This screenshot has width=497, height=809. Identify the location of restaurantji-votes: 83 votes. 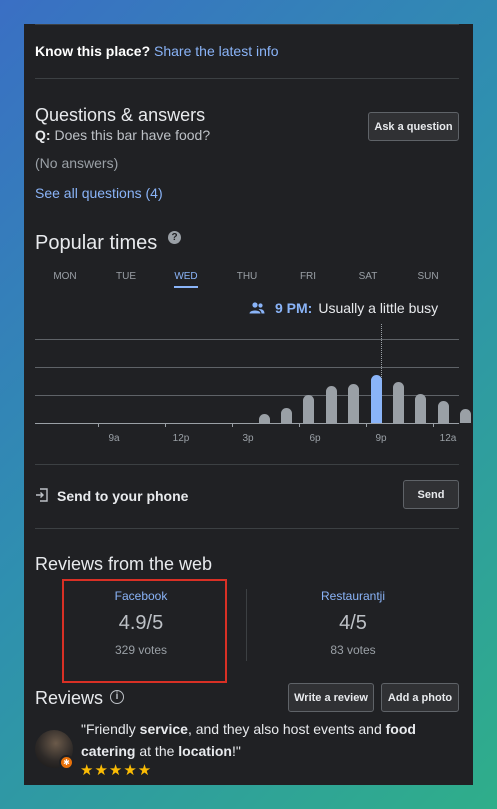
(353, 650).